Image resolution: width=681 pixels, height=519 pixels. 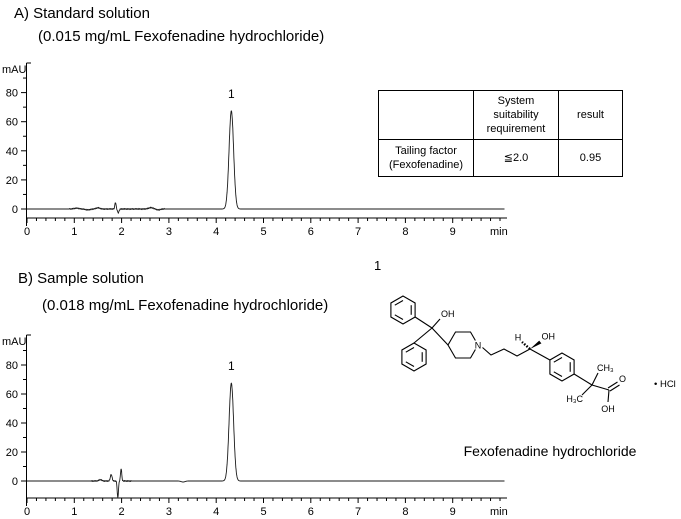 I want to click on table-row: Tailing factor (Fexofenadine) ≦2.0 0.95, so click(x=500, y=158).